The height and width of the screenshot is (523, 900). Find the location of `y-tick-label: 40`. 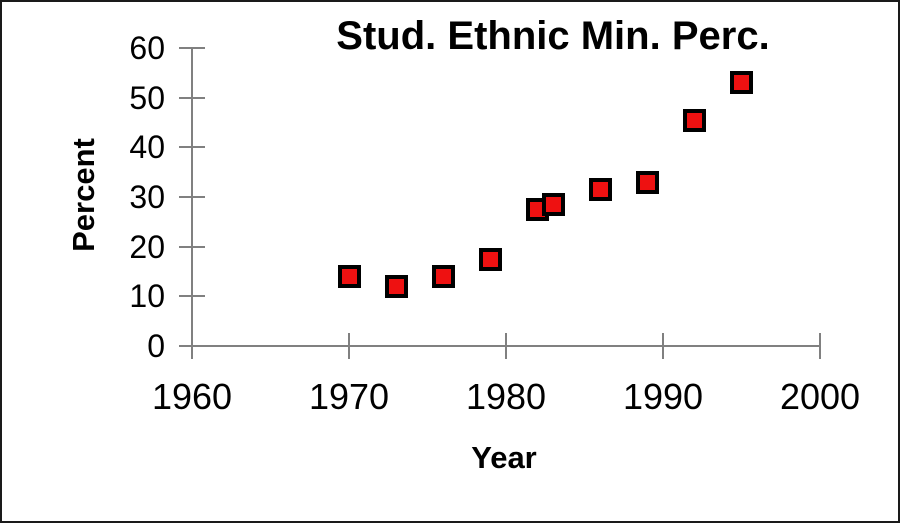

y-tick-label: 40 is located at coordinates (147, 147).